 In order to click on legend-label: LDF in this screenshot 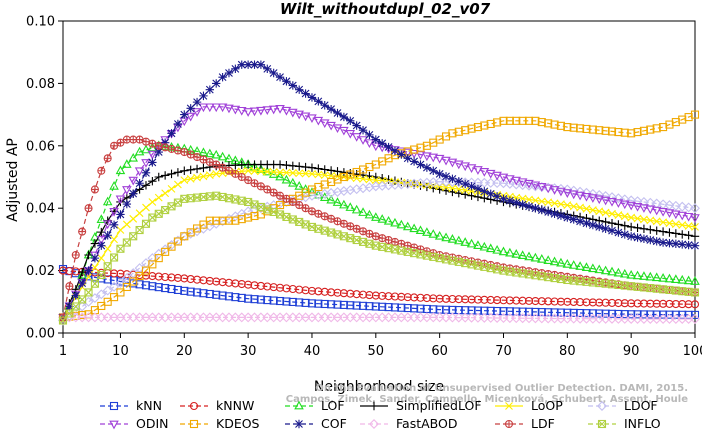, I will do `click(543, 423)`.